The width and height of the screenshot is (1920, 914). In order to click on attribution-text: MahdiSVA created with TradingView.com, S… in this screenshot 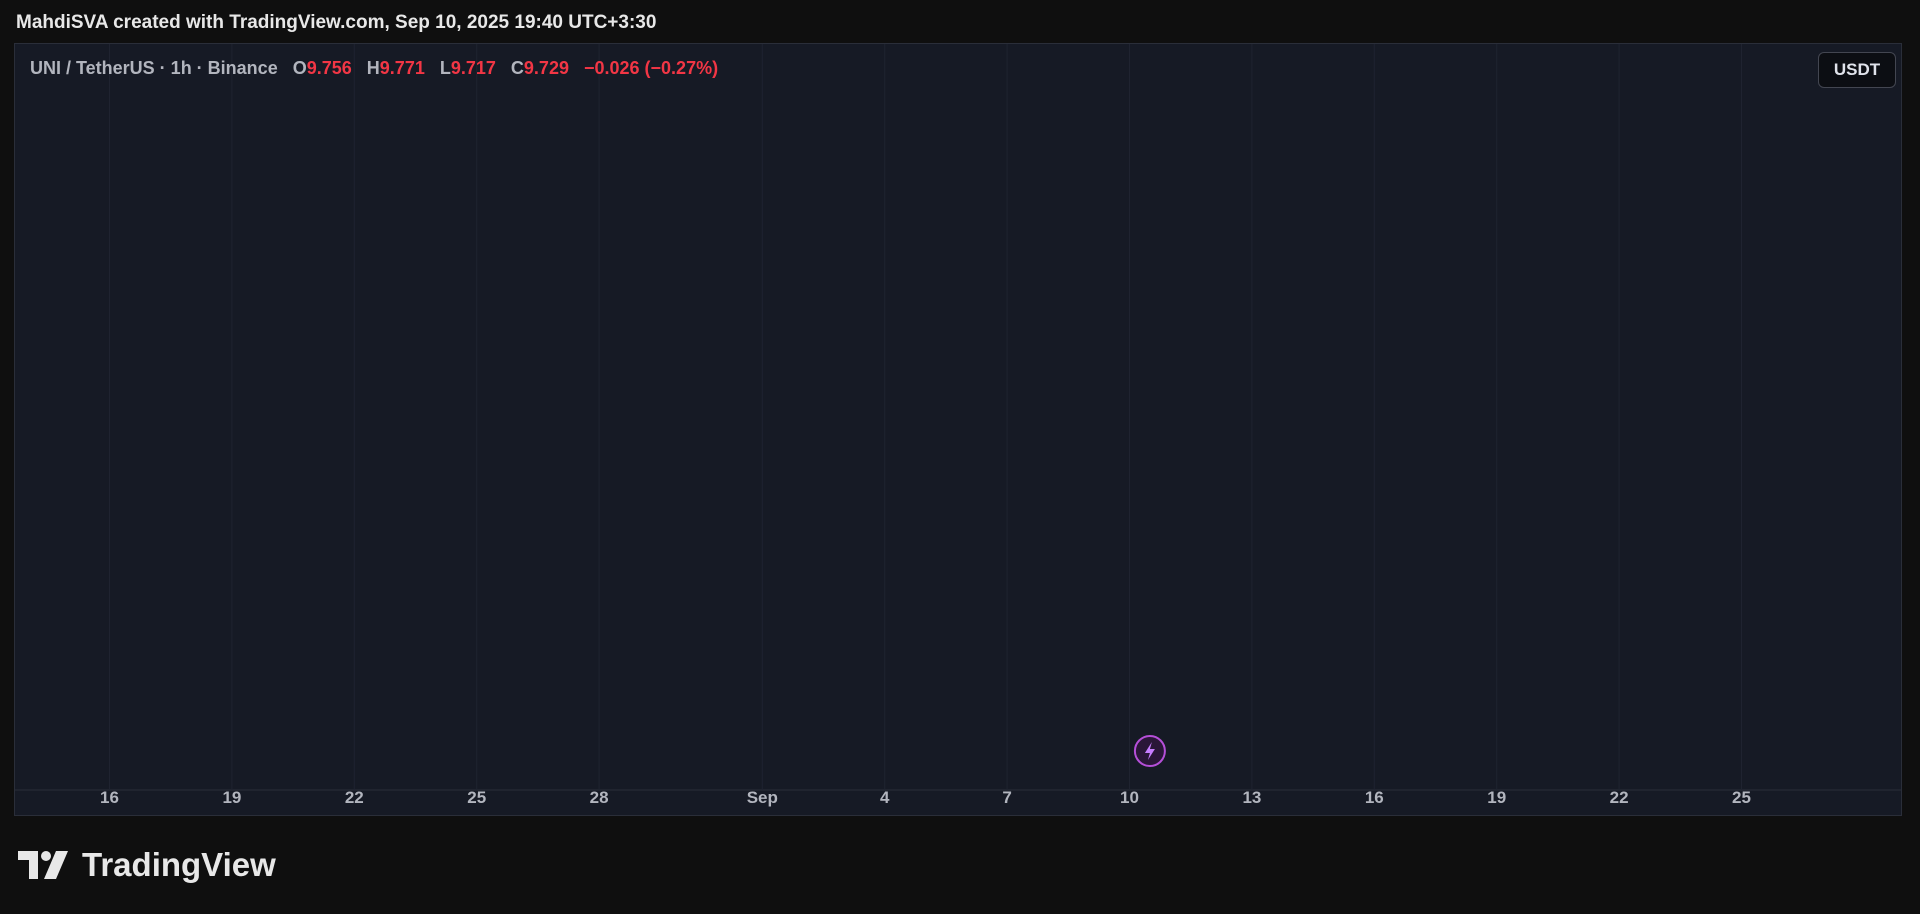, I will do `click(336, 22)`.